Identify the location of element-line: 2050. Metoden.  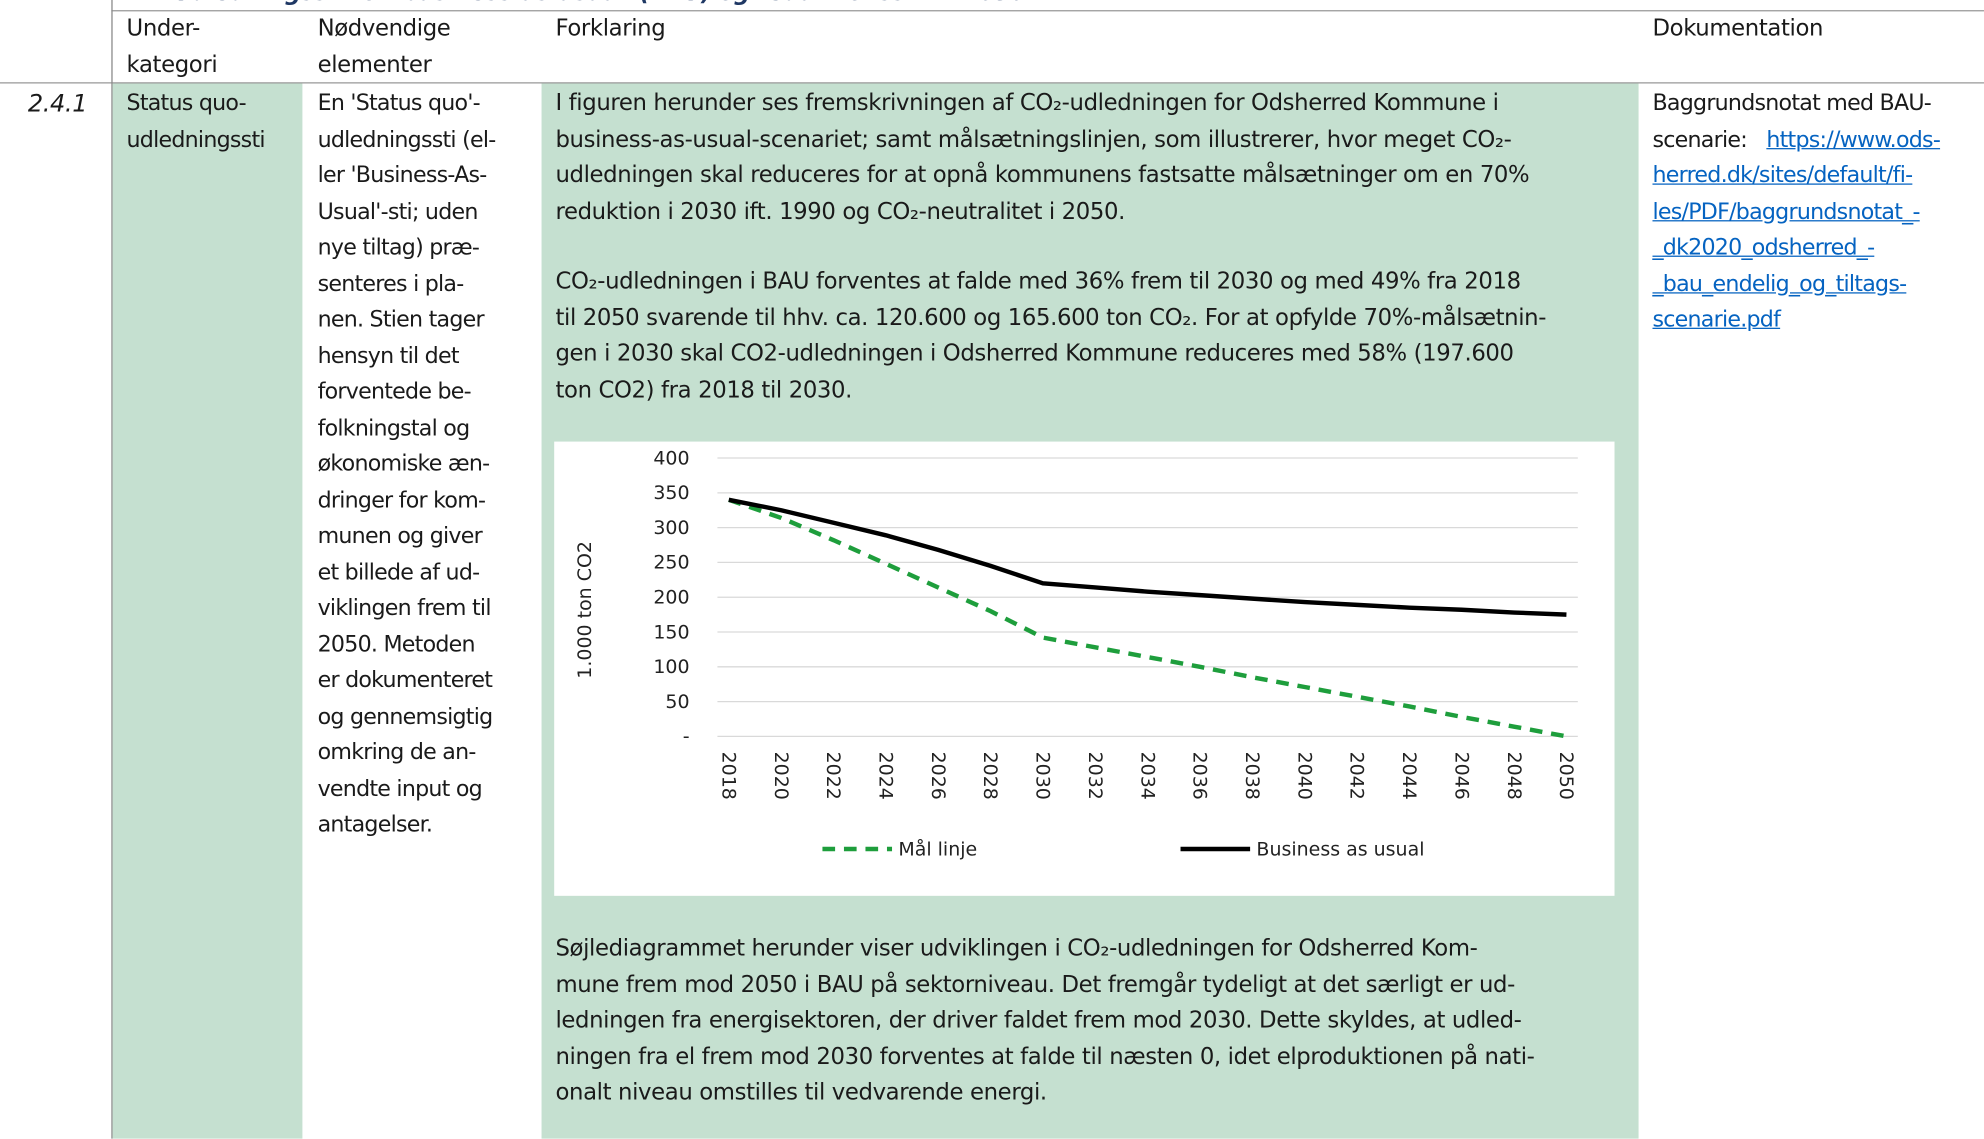
(396, 645).